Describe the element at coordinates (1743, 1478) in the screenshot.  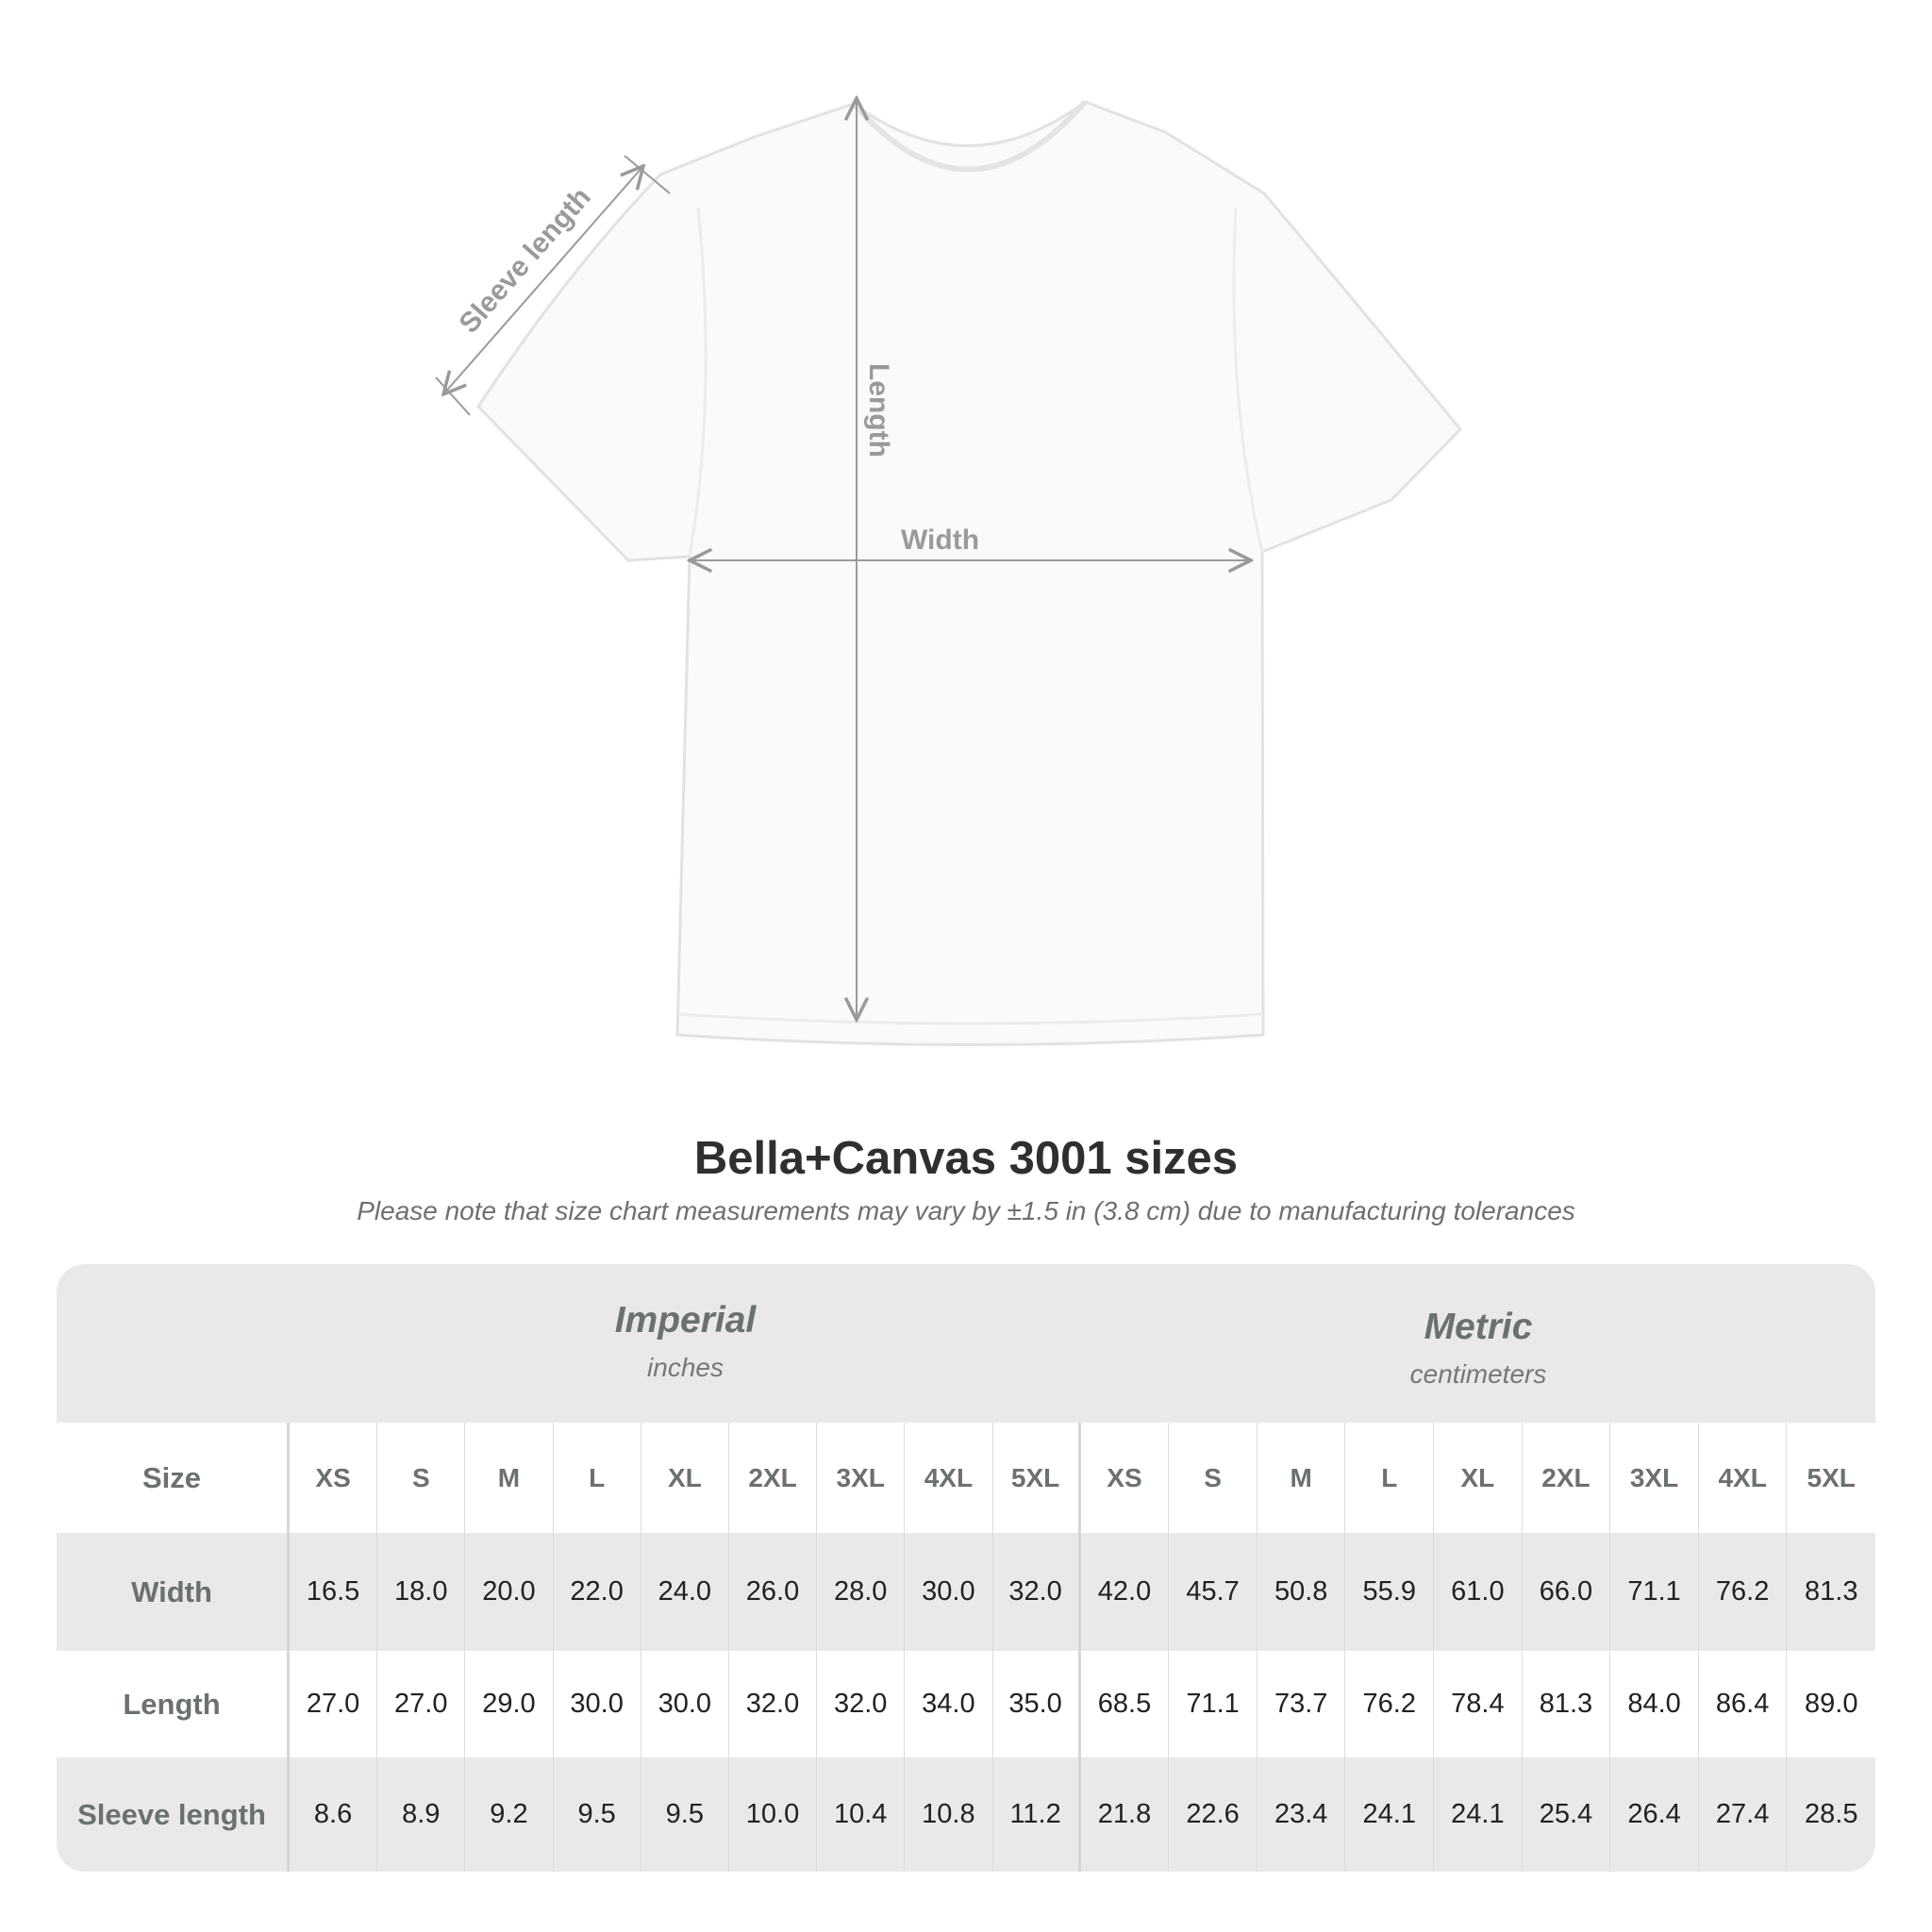
I see `metric-cell: 4XL` at that location.